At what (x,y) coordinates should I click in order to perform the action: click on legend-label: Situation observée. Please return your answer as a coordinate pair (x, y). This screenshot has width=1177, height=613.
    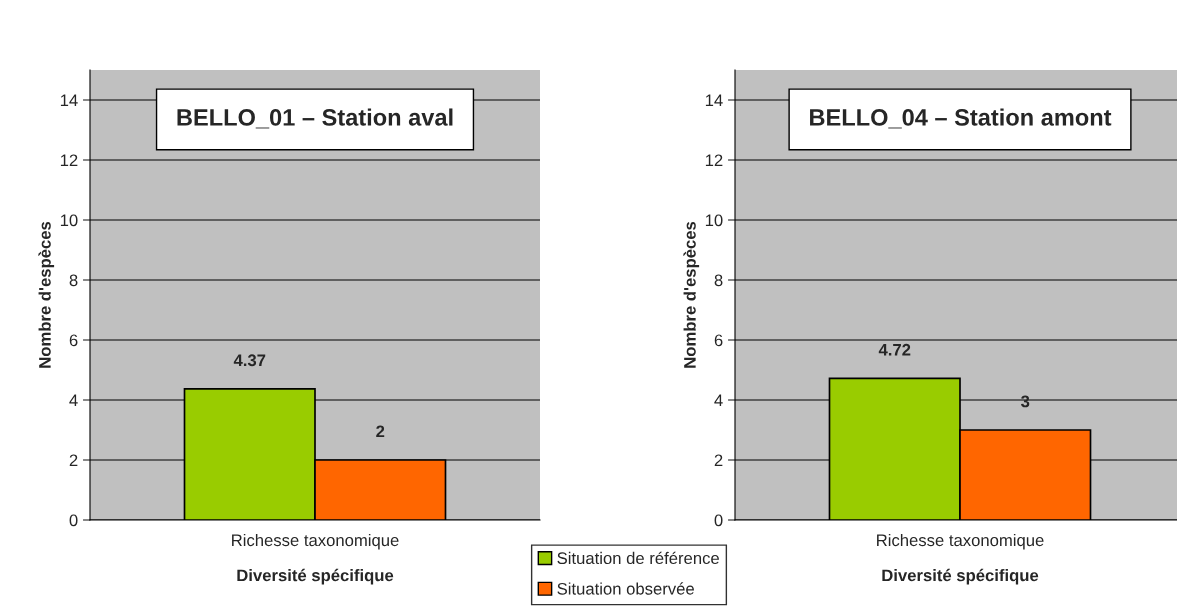
    Looking at the image, I should click on (625, 588).